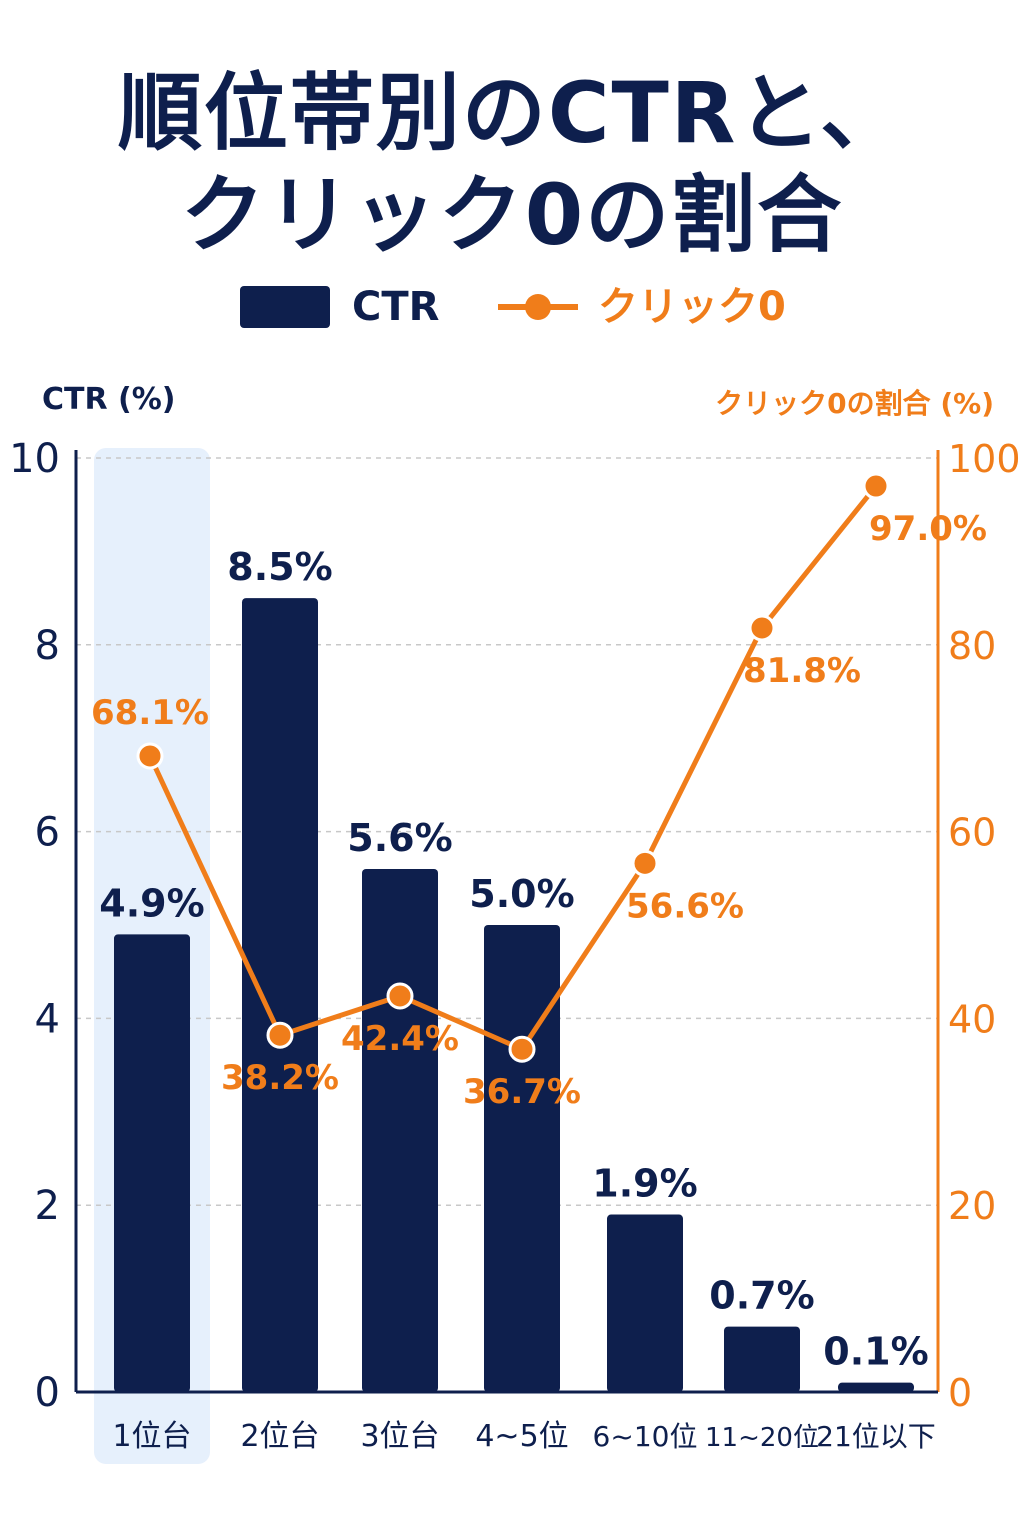  Describe the element at coordinates (279, 567) in the screenshot. I see `bar-value-label-2: 8.5%` at that location.